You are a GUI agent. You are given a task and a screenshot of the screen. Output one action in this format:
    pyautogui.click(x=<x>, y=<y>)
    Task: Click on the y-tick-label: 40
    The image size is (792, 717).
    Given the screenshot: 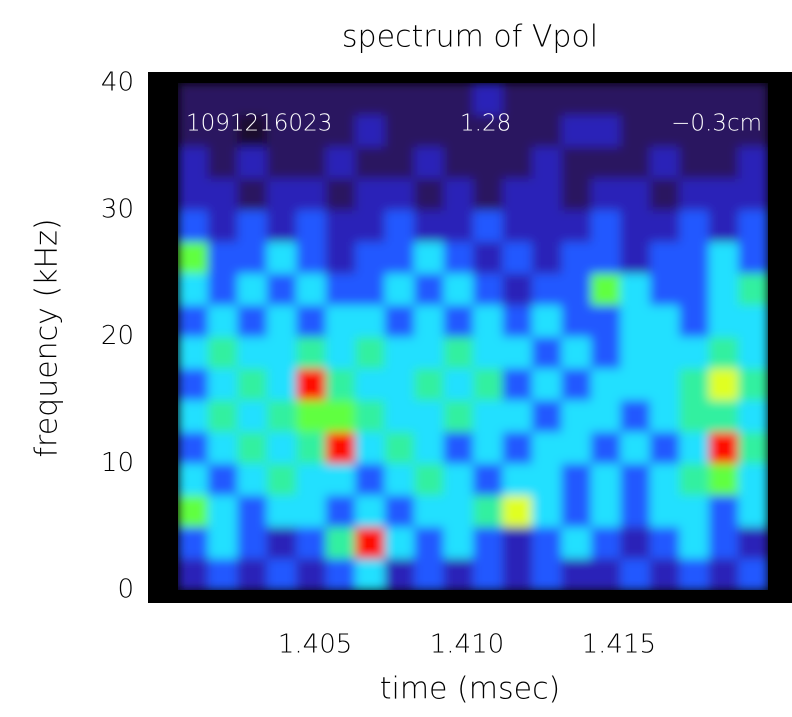 What is the action you would take?
    pyautogui.click(x=117, y=83)
    